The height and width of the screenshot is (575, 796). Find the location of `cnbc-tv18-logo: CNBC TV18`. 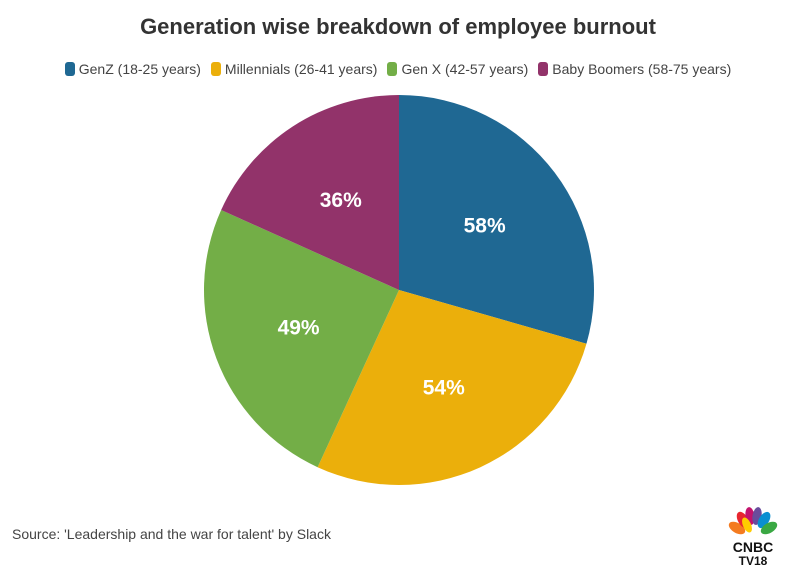

cnbc-tv18-logo: CNBC TV18 is located at coordinates (753, 537).